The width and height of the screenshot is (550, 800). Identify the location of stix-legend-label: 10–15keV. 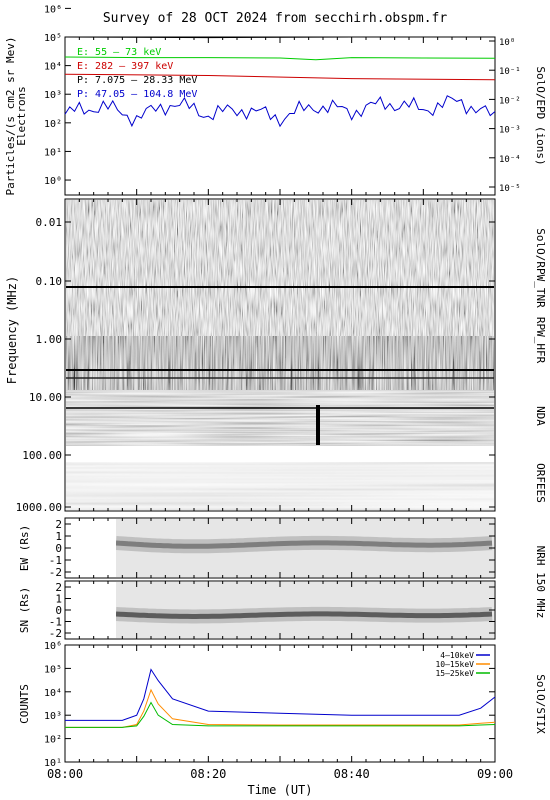
(454, 664).